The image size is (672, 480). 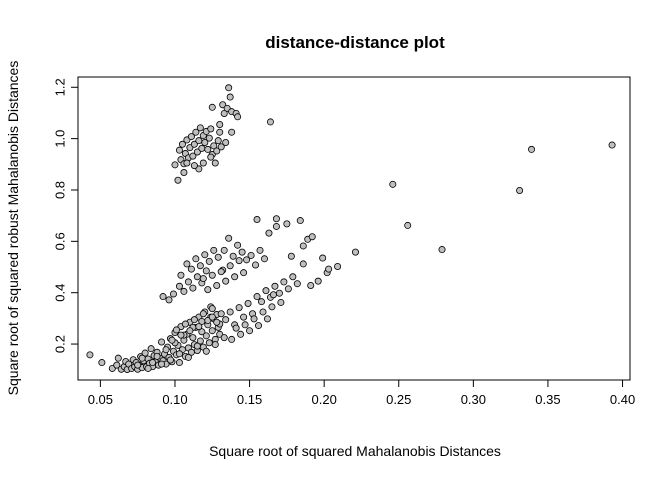 What do you see at coordinates (65, 215) in the screenshot?
I see `y-axis: 0.2 0.4 0.6 0.8 1.0 1.2` at bounding box center [65, 215].